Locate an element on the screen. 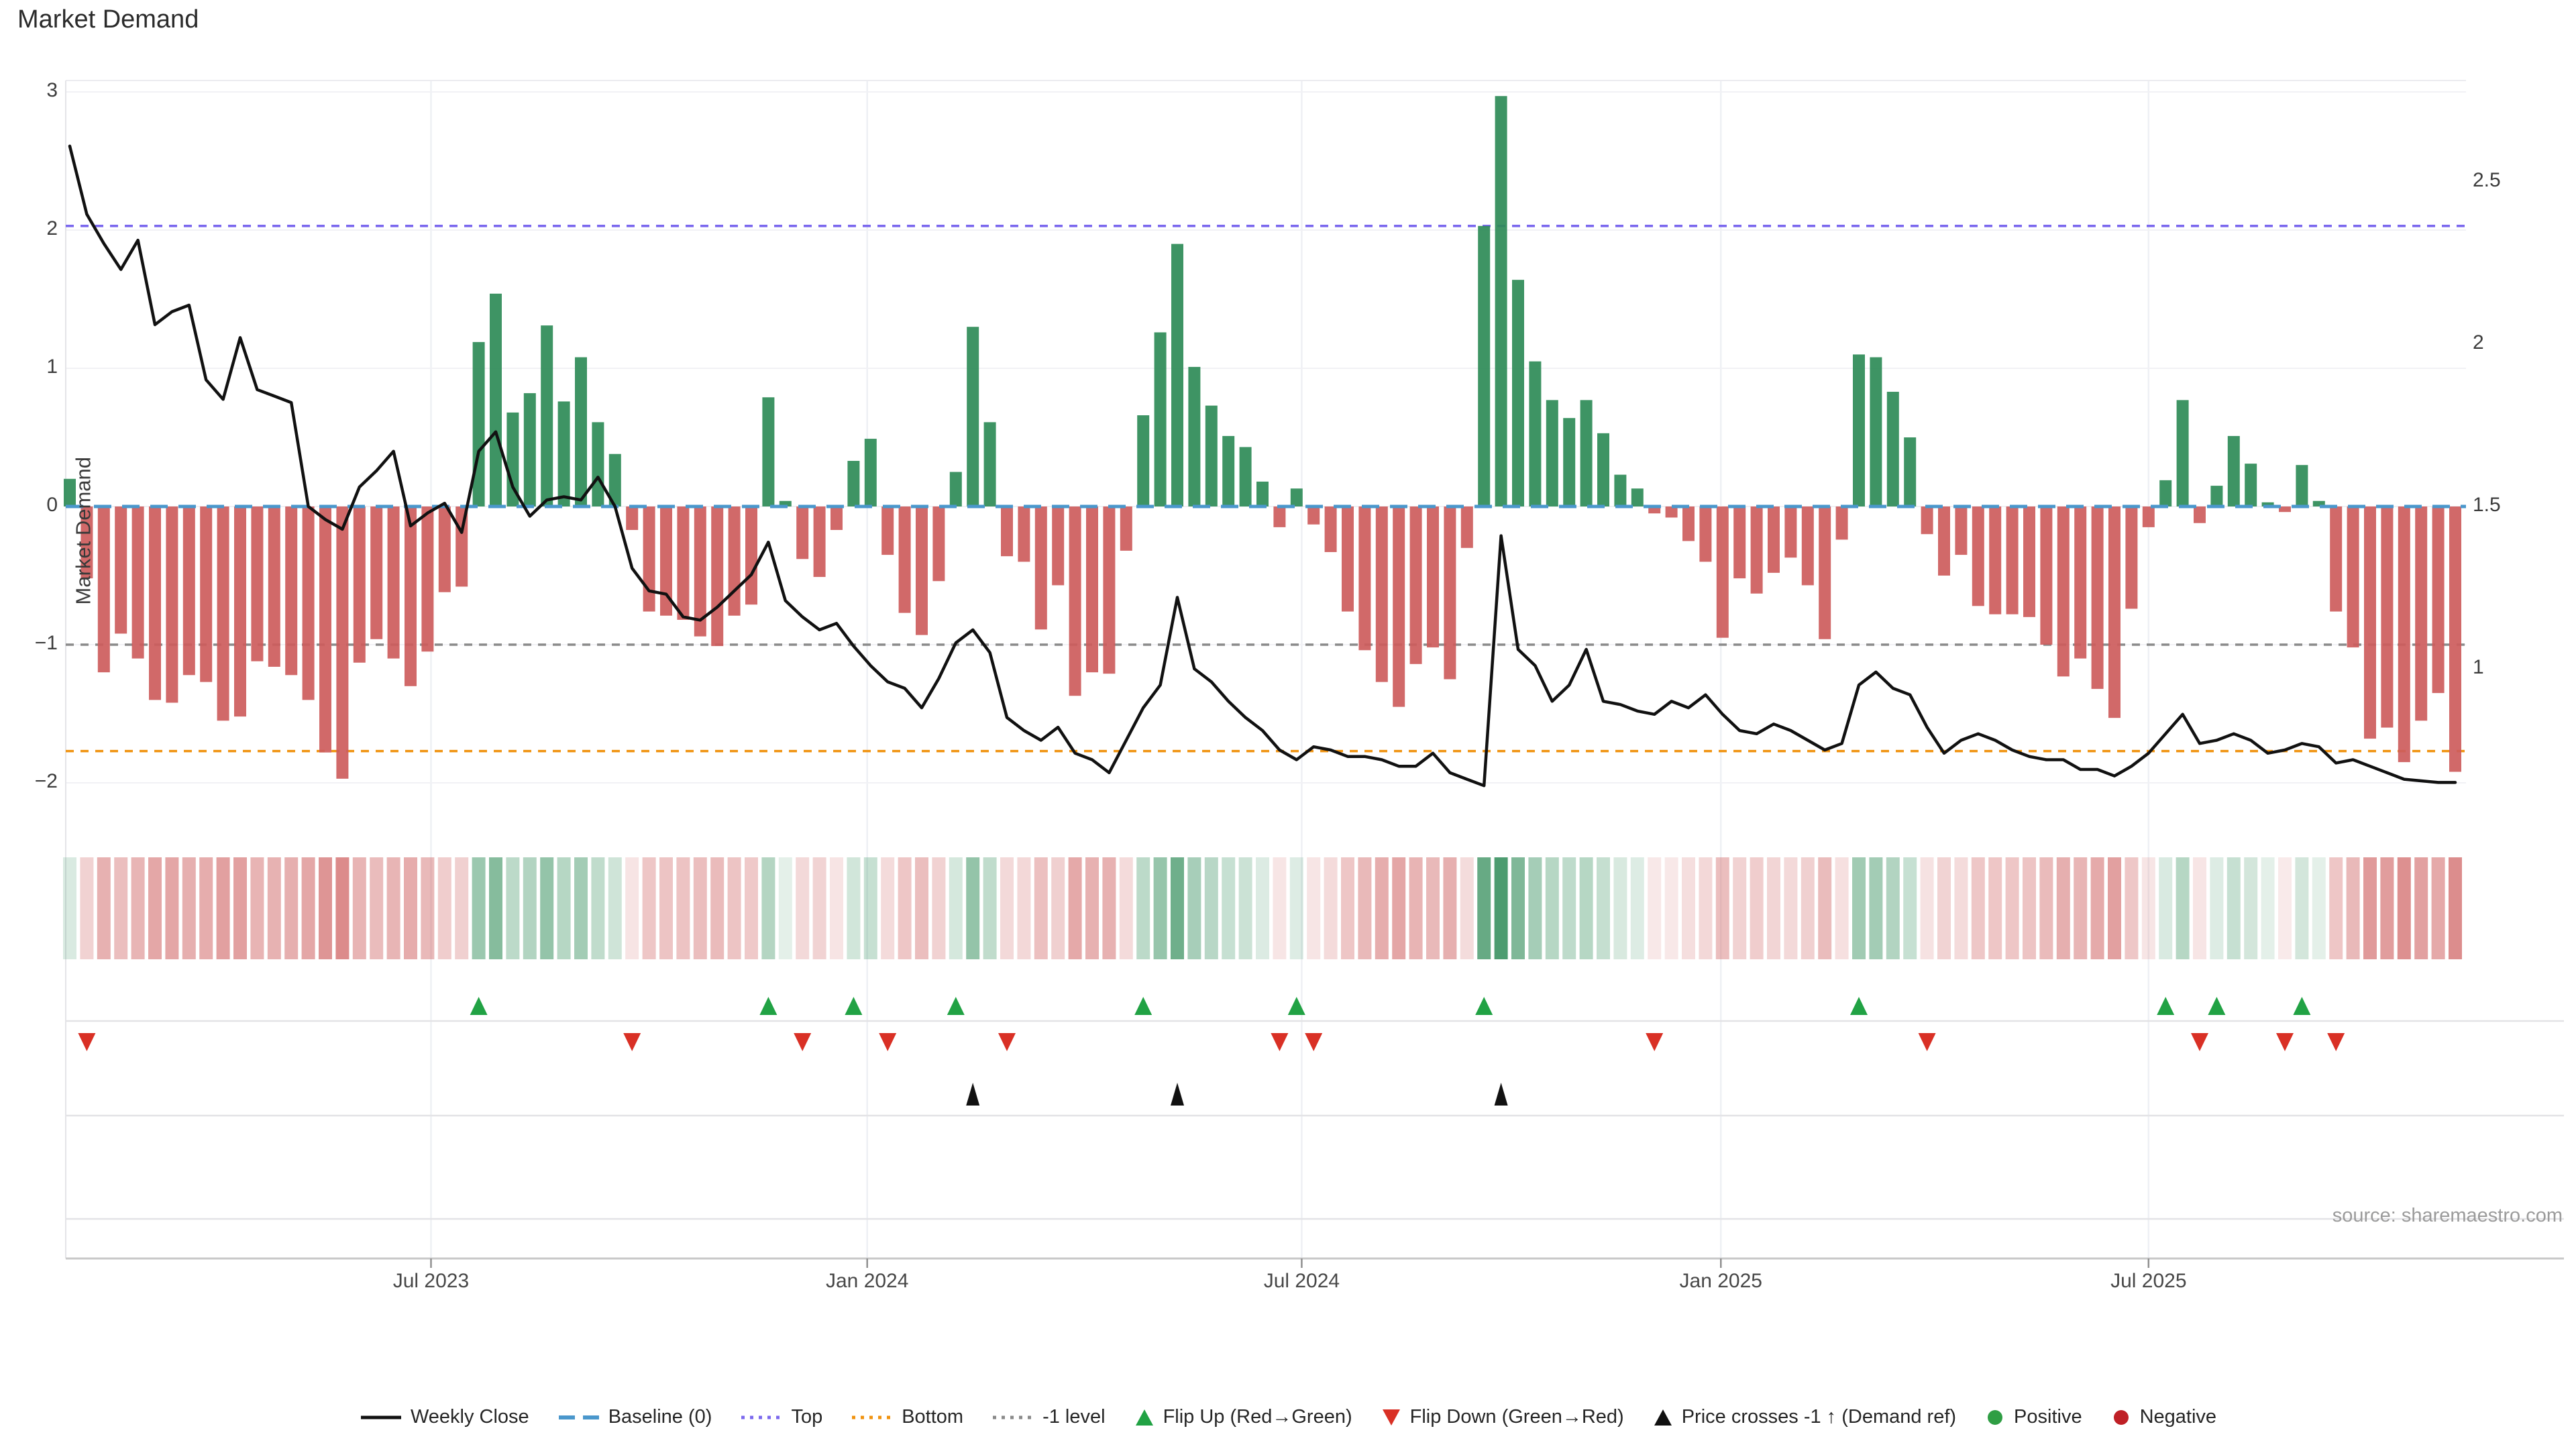 The width and height of the screenshot is (2576, 1449). legend-item: Weekly Close is located at coordinates (444, 1417).